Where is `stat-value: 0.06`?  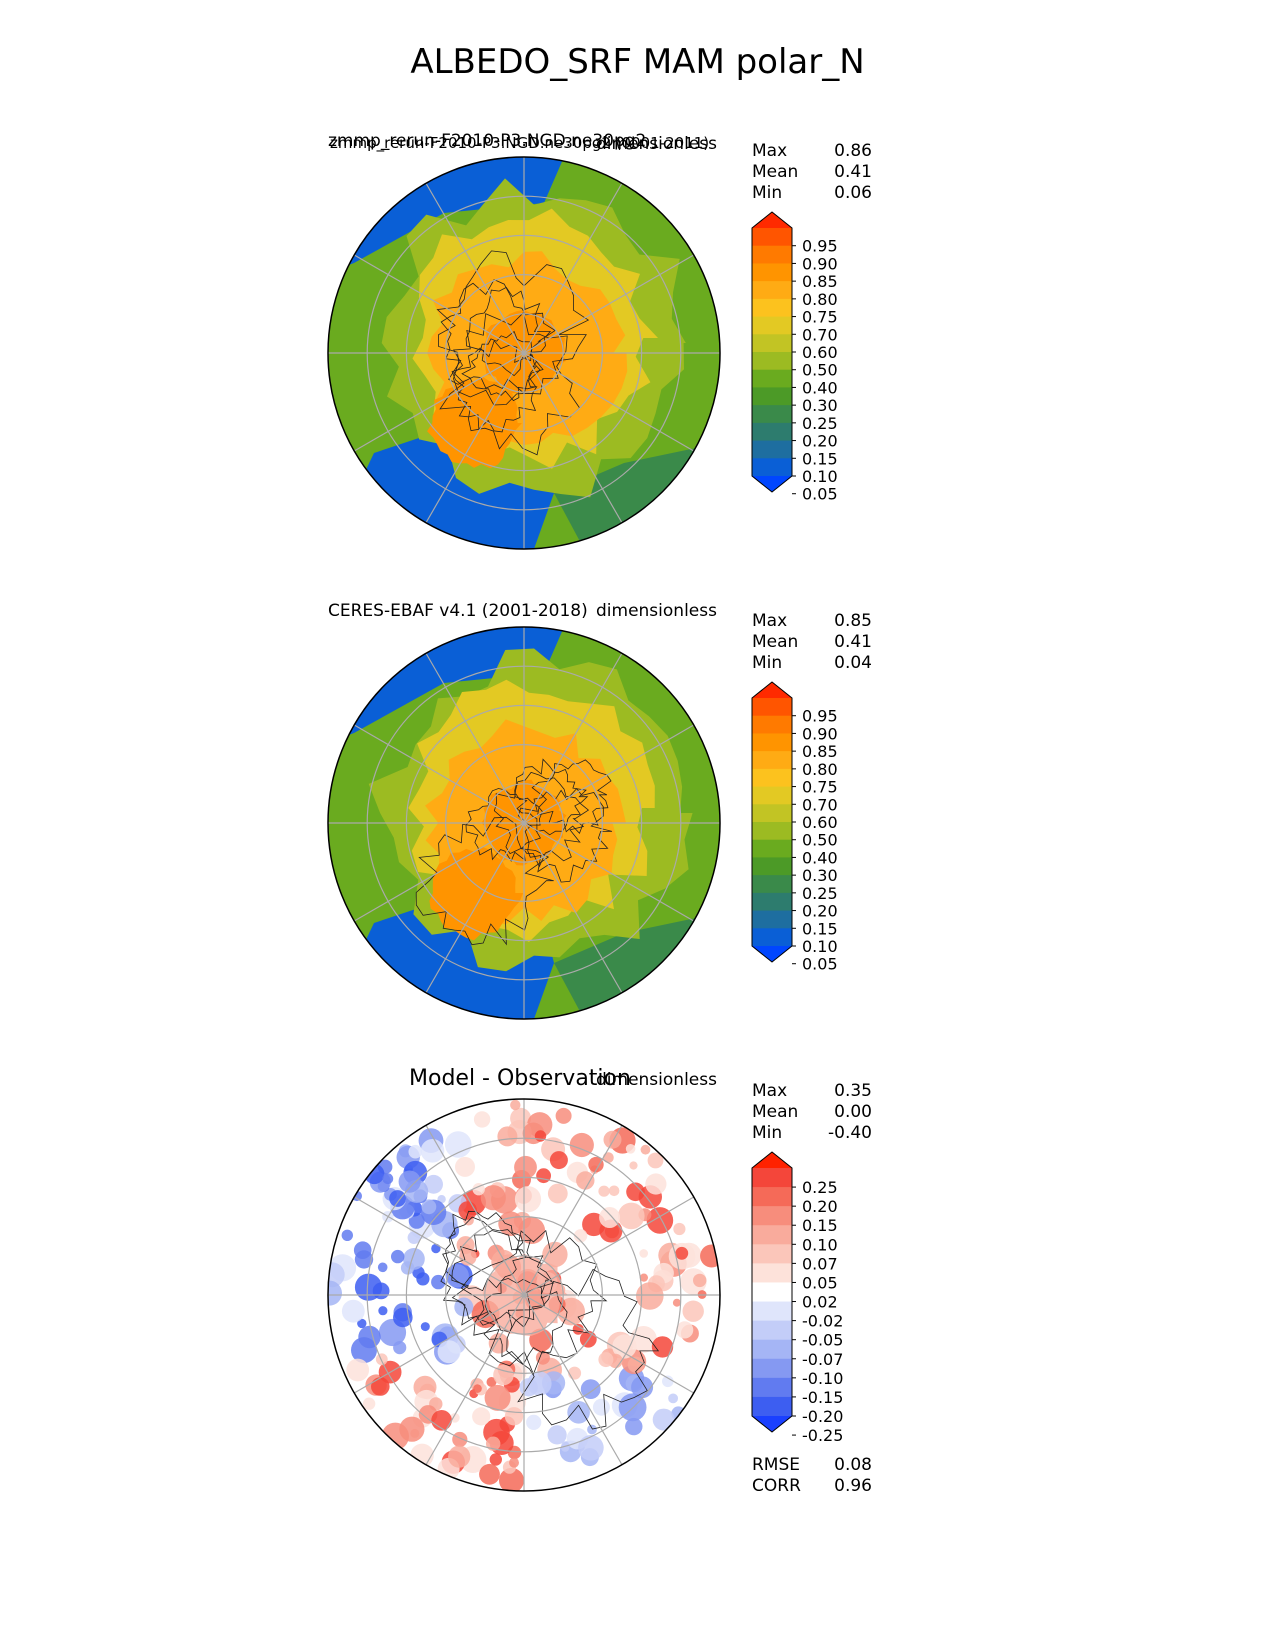
stat-value: 0.06 is located at coordinates (853, 193).